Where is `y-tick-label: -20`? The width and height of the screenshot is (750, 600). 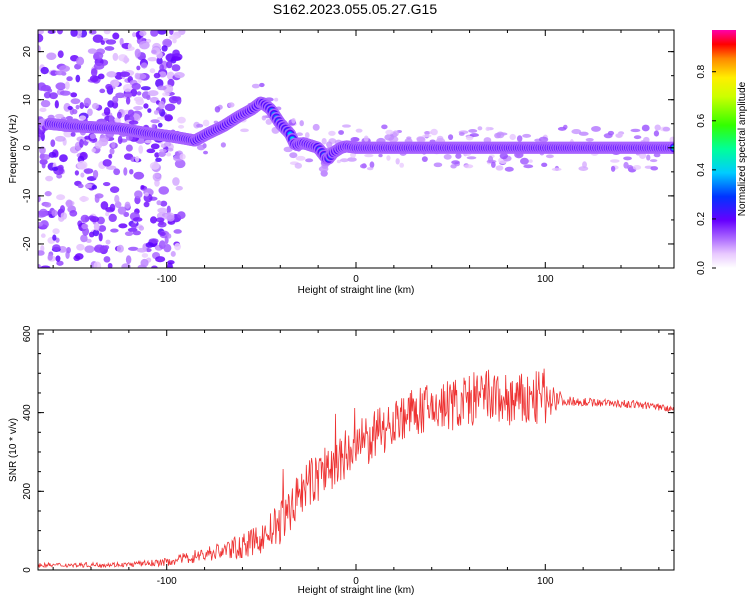 y-tick-label: -20 is located at coordinates (27, 243).